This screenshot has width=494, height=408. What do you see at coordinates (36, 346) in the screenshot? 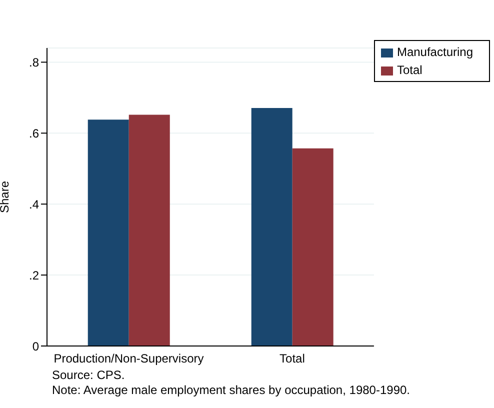
I see `y-tick-label: 0` at bounding box center [36, 346].